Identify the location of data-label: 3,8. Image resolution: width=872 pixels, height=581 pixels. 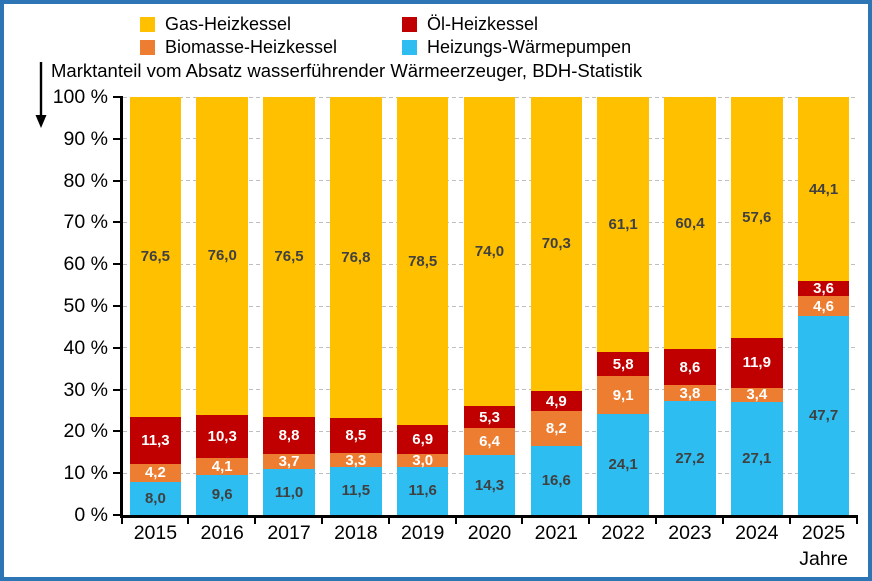
(690, 393).